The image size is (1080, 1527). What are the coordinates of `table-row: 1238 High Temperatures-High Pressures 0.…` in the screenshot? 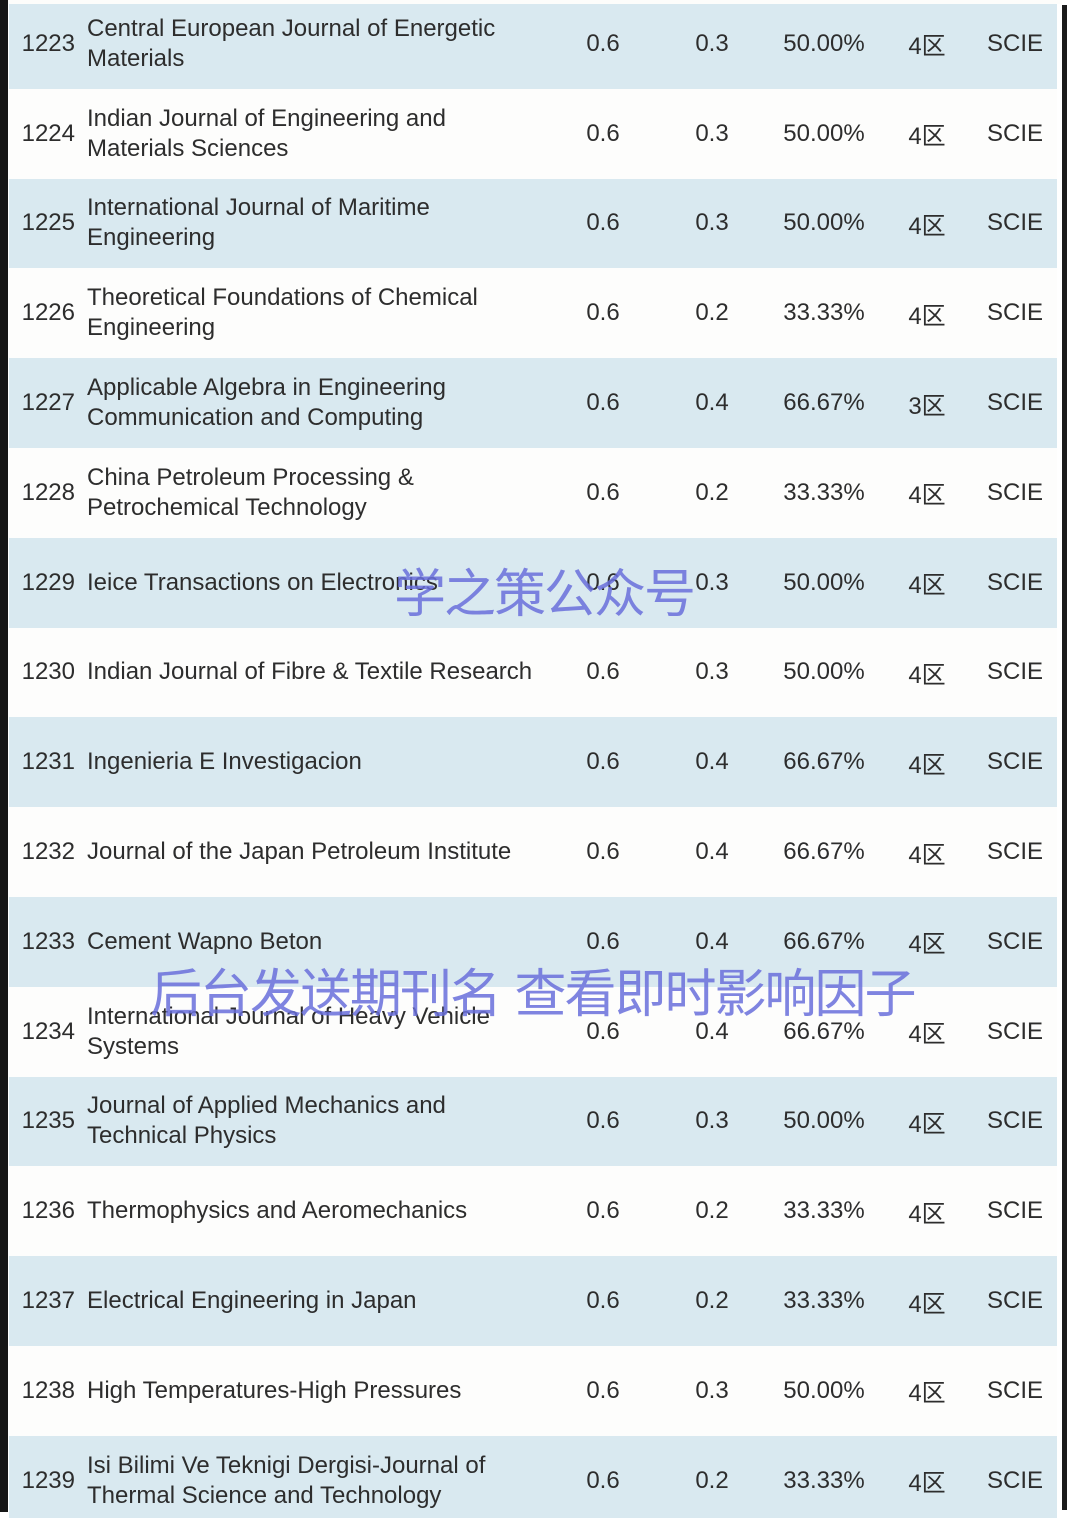 It's located at (533, 1390).